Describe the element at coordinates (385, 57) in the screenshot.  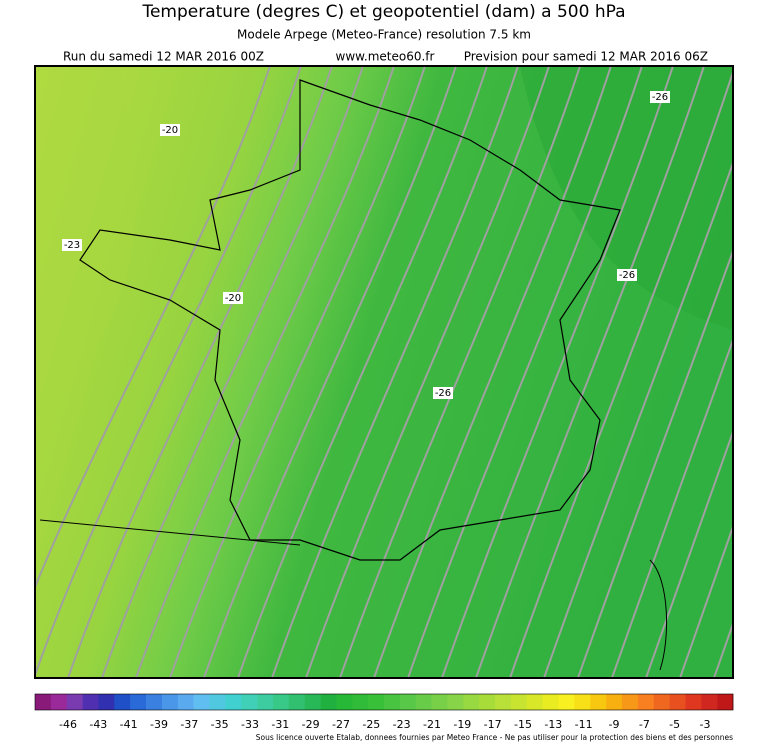
I see `site: www.meteo60.fr` at that location.